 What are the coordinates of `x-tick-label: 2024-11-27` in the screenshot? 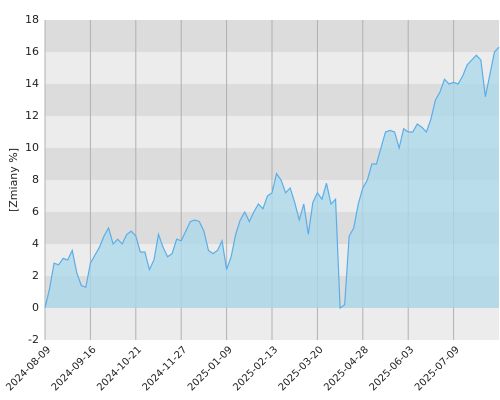 It's located at (165, 368).